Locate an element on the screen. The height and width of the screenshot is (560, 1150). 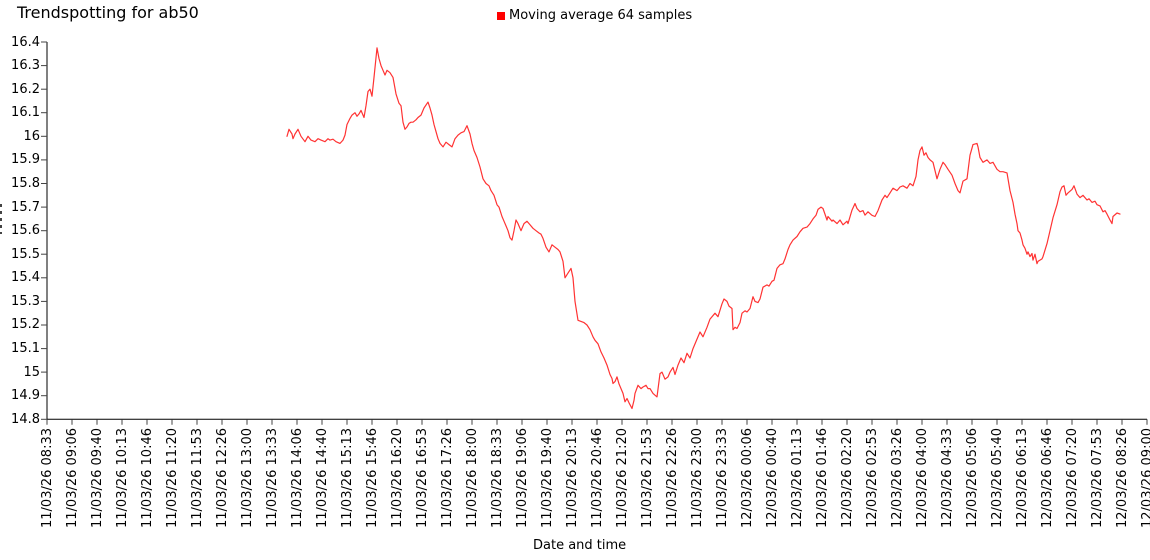
y-tick-label: 15.7 is located at coordinates (25, 207).